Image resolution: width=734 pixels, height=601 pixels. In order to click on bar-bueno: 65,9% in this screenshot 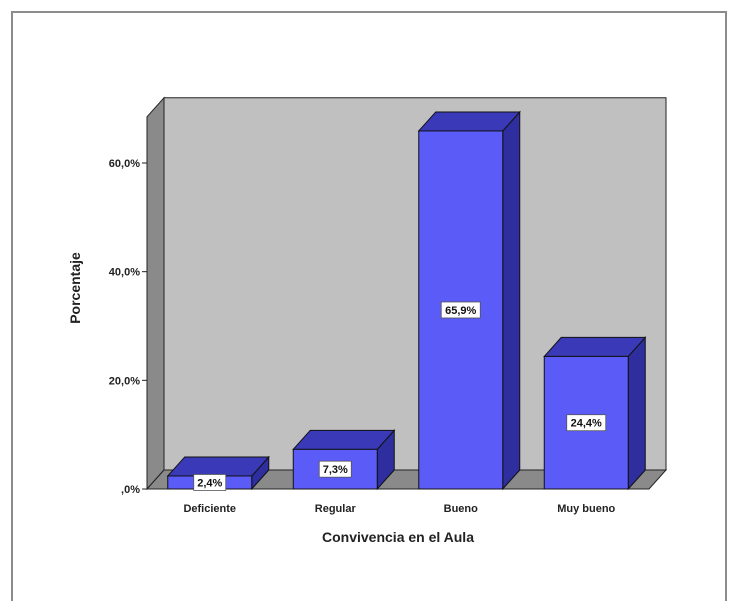, I will do `click(469, 300)`.